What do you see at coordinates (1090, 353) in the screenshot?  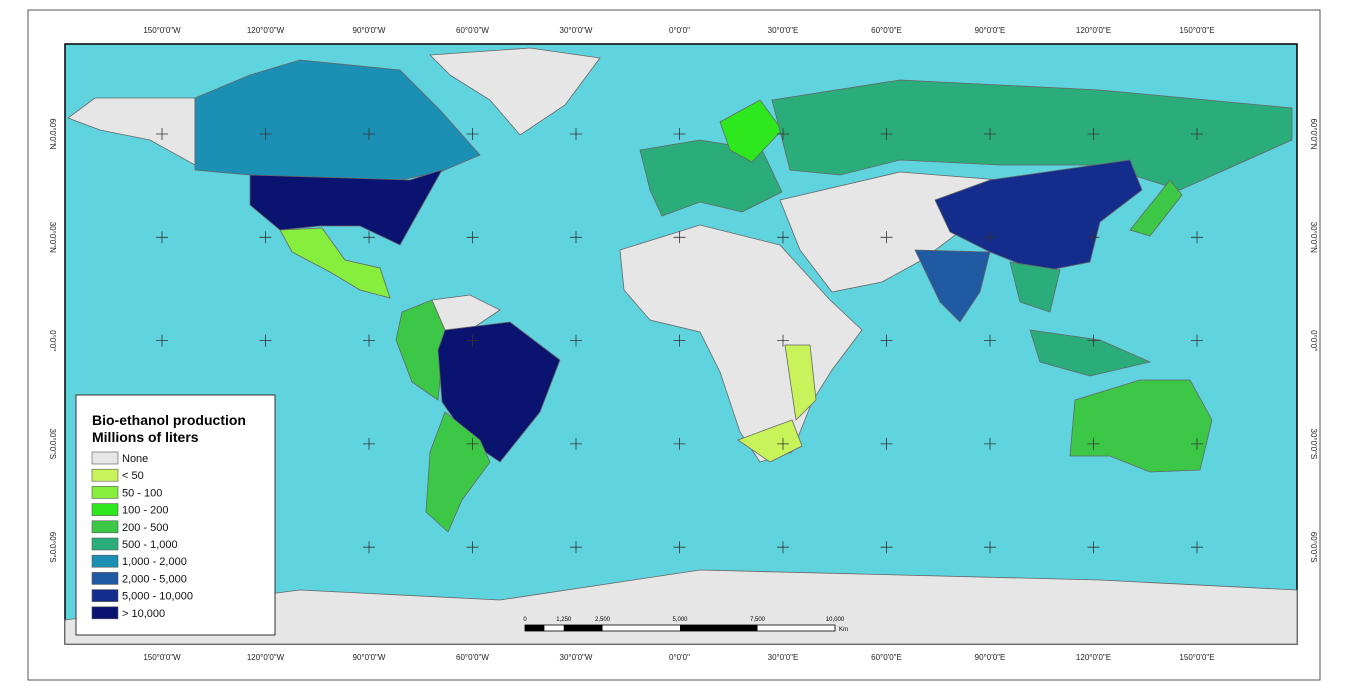 I see `indonesia` at bounding box center [1090, 353].